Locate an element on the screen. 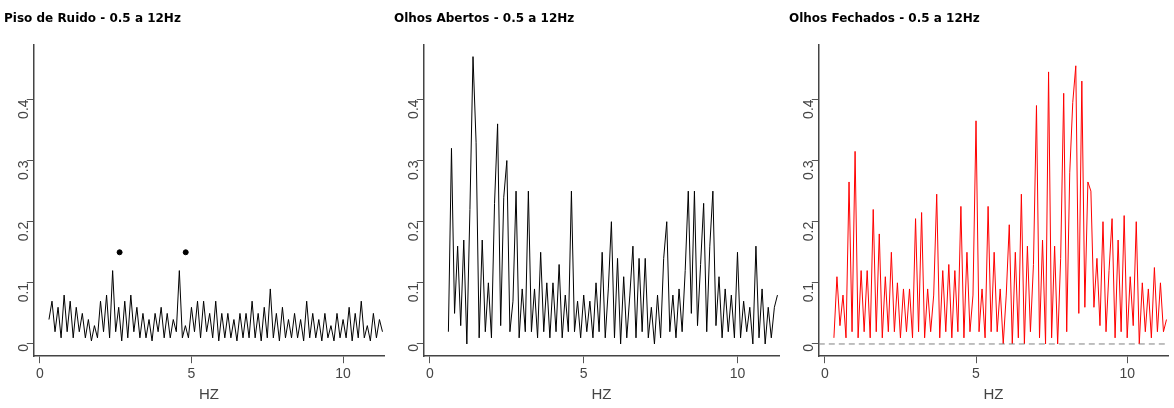  chart-title: Olhos Fechados - 0.5 a 12Hz is located at coordinates (884, 18).